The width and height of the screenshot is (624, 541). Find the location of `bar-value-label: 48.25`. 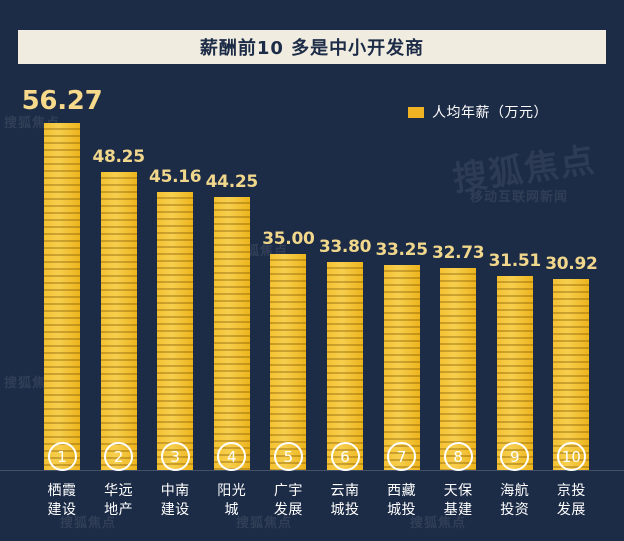

bar-value-label: 48.25 is located at coordinates (118, 157).